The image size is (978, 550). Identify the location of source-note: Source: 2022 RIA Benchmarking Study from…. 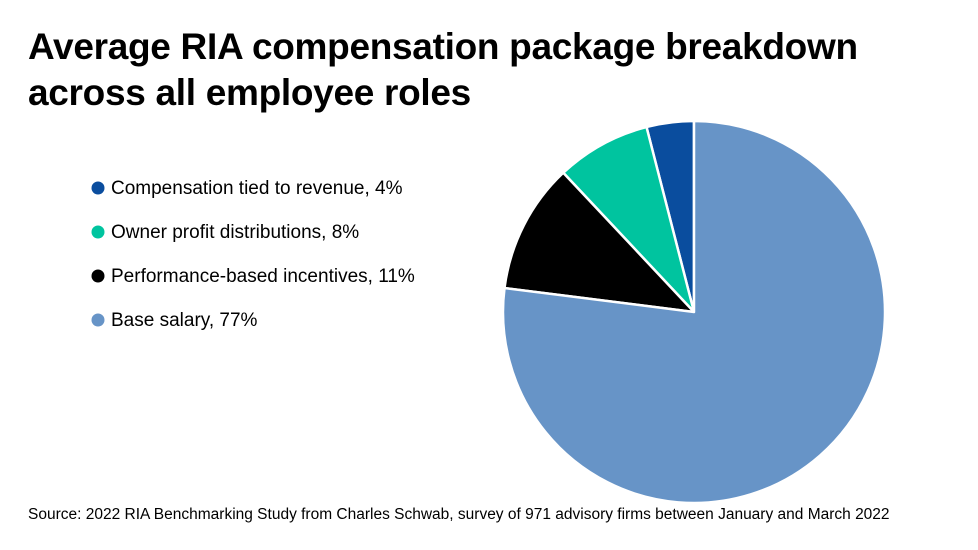
(459, 514).